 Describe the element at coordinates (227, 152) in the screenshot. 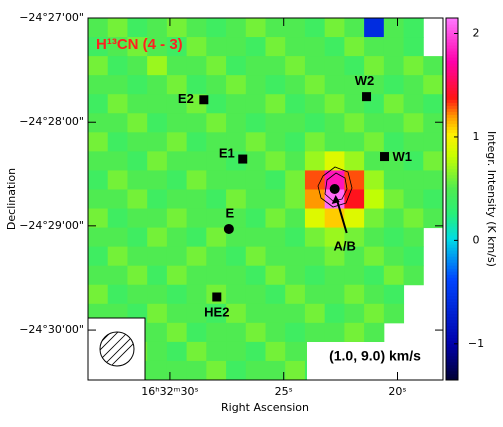

I see `source-label: E1` at that location.